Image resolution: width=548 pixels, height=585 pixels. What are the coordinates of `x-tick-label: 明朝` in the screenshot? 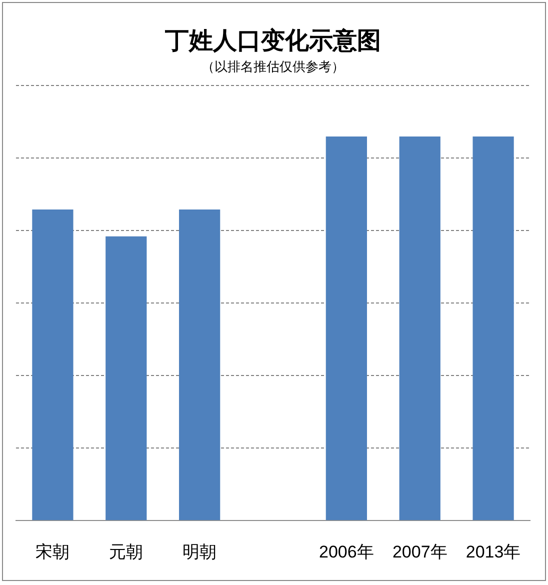 It's located at (199, 552).